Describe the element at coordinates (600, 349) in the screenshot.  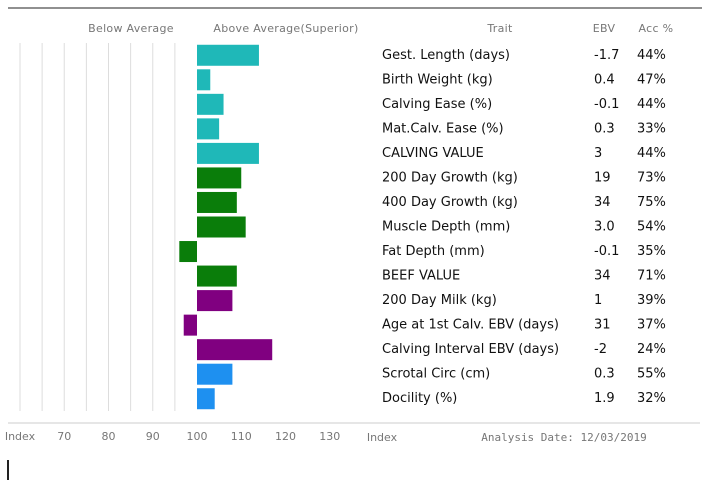
I see `ebv-value: -2` at that location.